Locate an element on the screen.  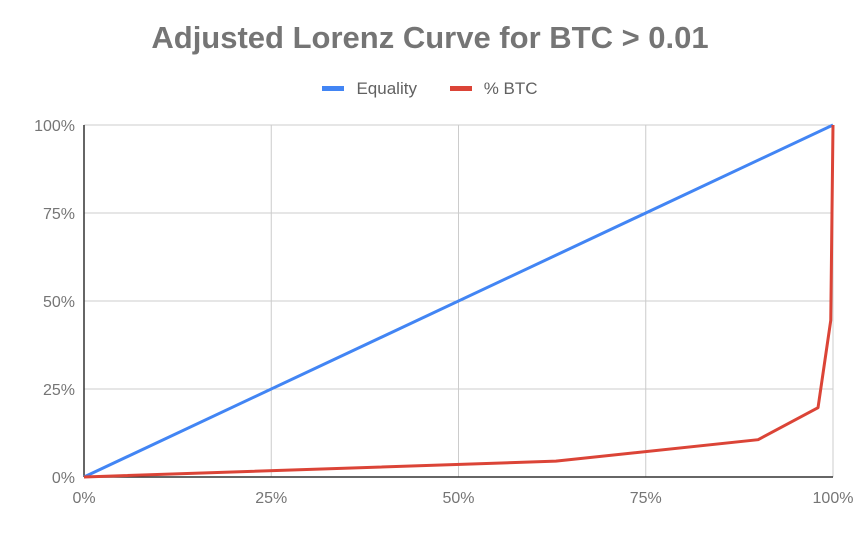
legend-swatch-equality is located at coordinates (333, 88).